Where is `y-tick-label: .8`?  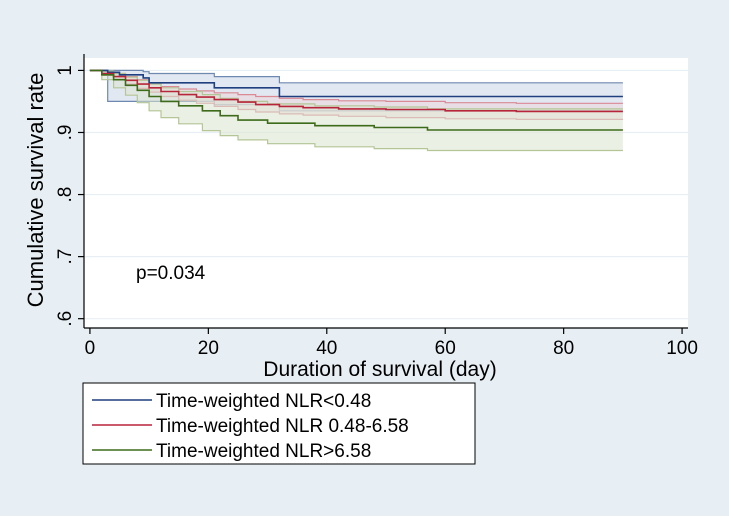
y-tick-label: .8 is located at coordinates (65, 195).